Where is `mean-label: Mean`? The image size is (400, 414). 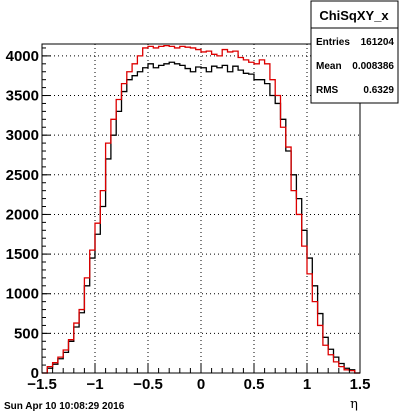
mean-label: Mean is located at coordinates (329, 66).